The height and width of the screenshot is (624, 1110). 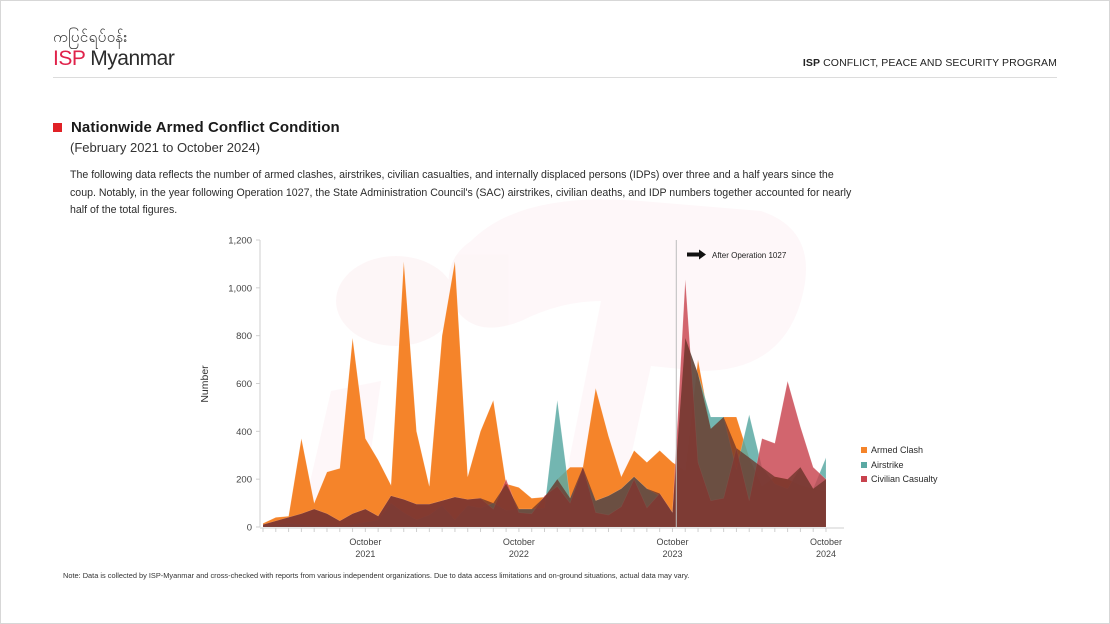 What do you see at coordinates (244, 384) in the screenshot?
I see `y-tick-label: 600` at bounding box center [244, 384].